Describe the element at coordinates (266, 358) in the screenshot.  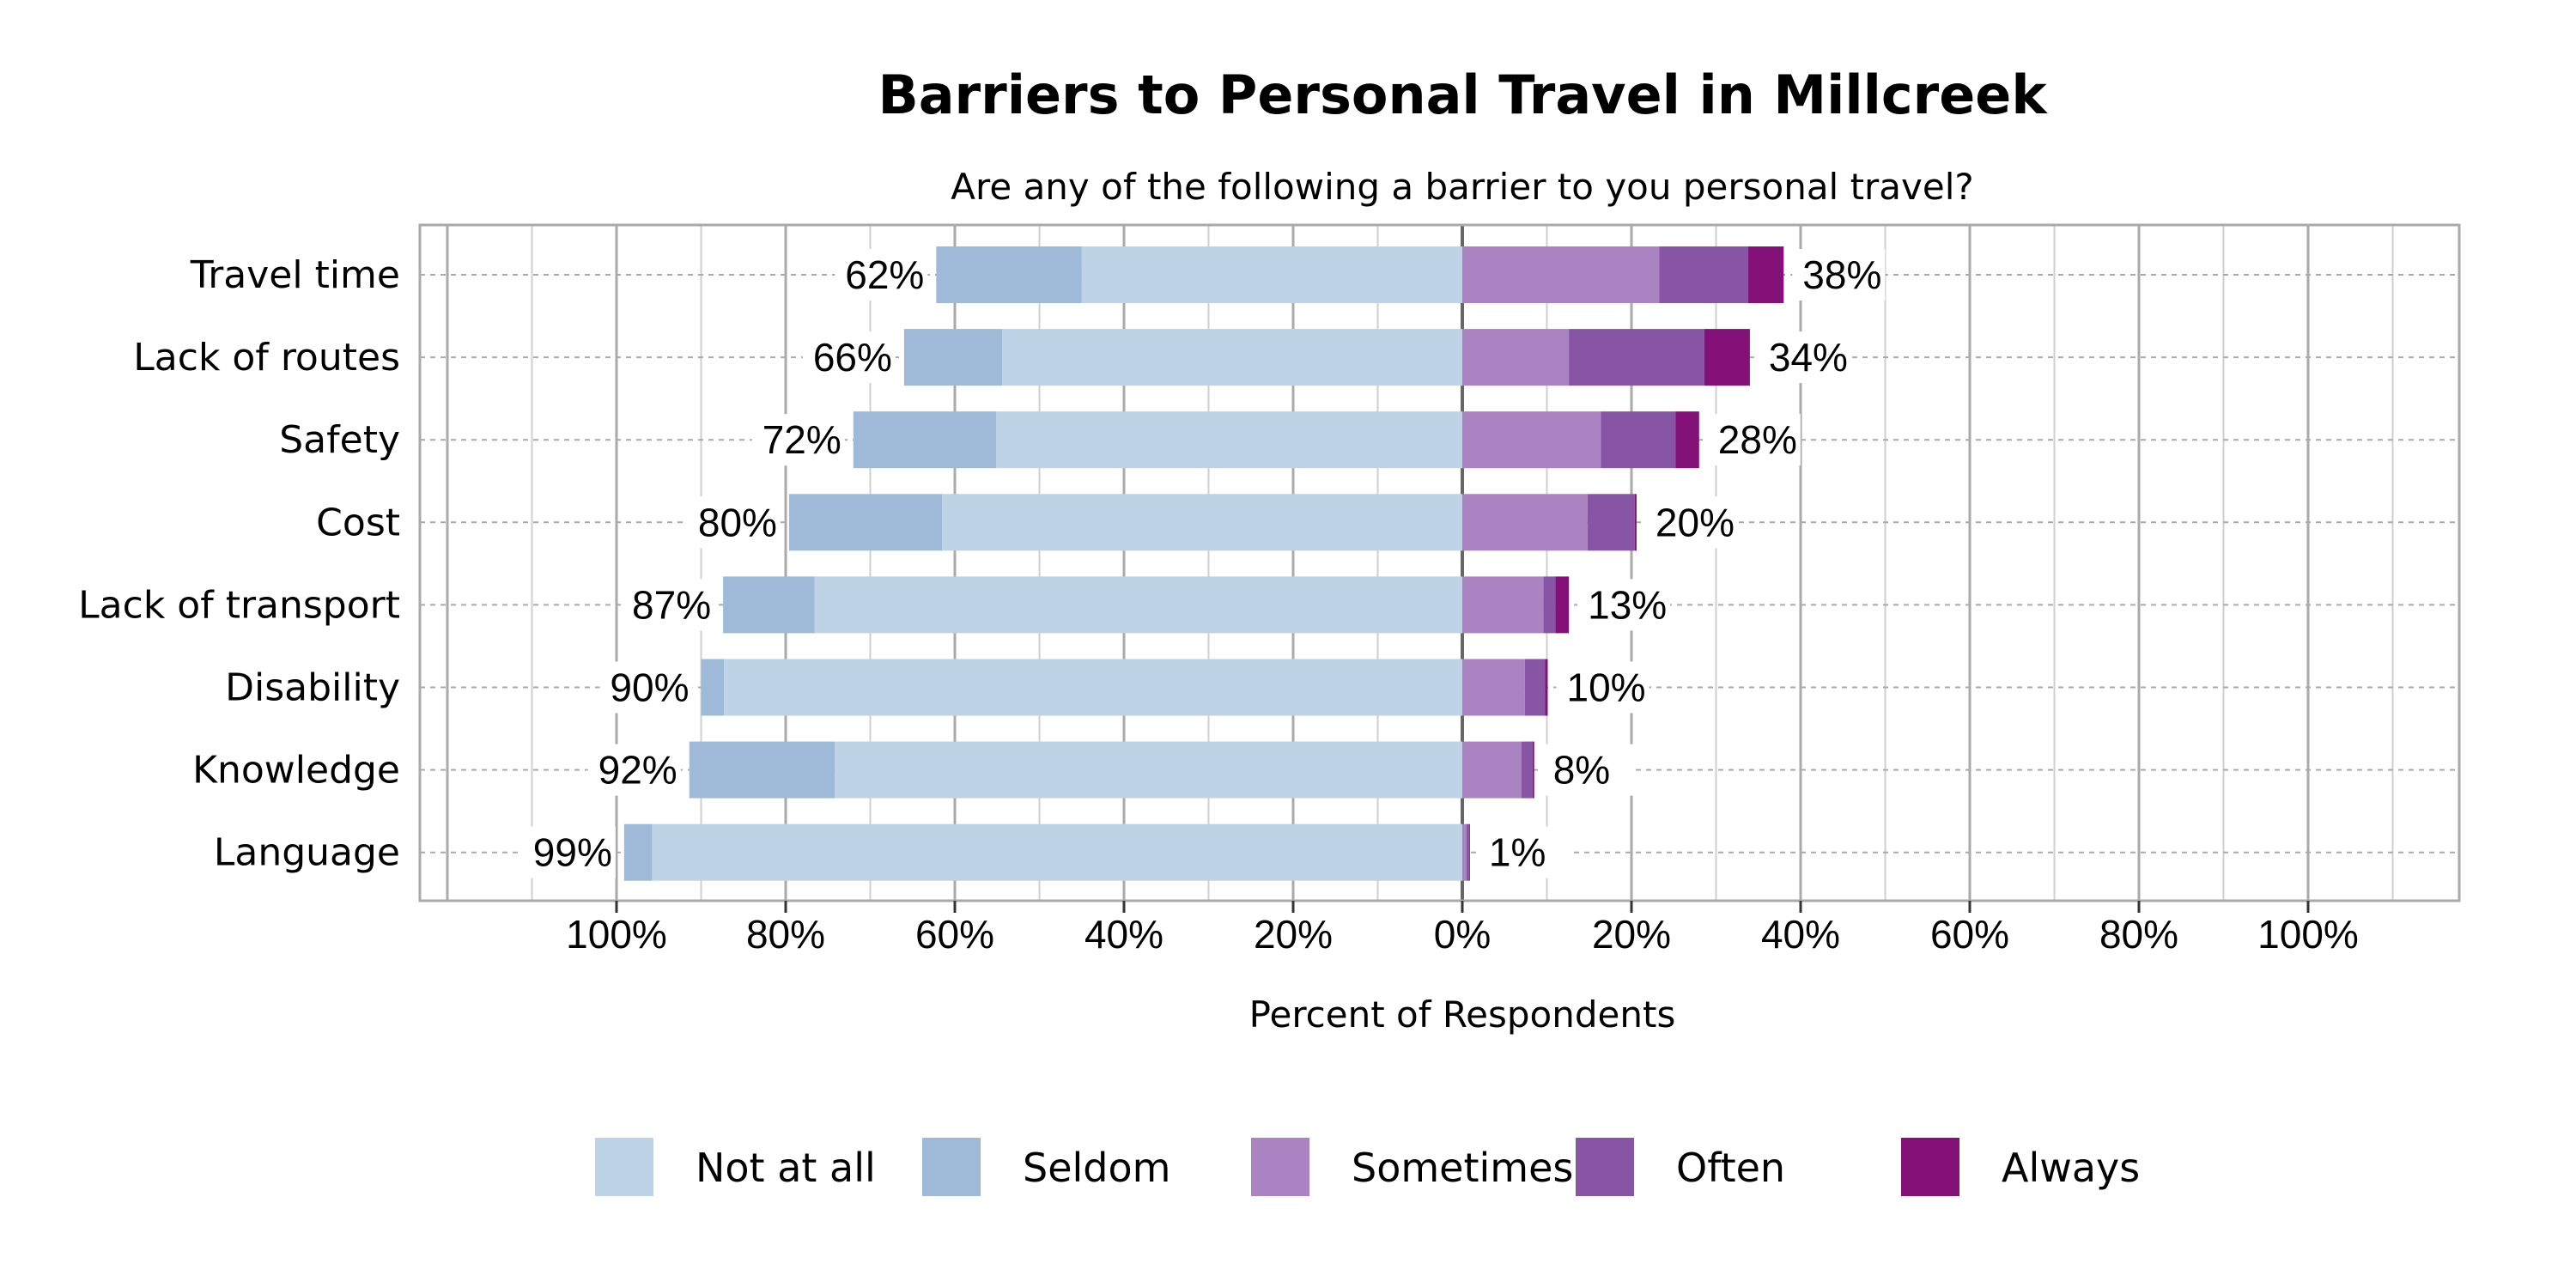
I see `category-label: Lack of routes` at that location.